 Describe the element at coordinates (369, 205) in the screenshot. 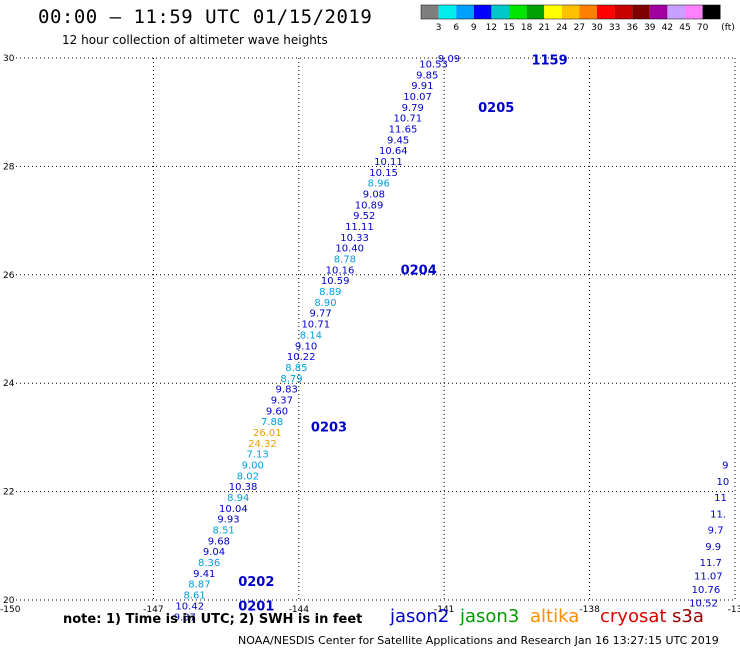

I see `swh-value: 10.89` at that location.